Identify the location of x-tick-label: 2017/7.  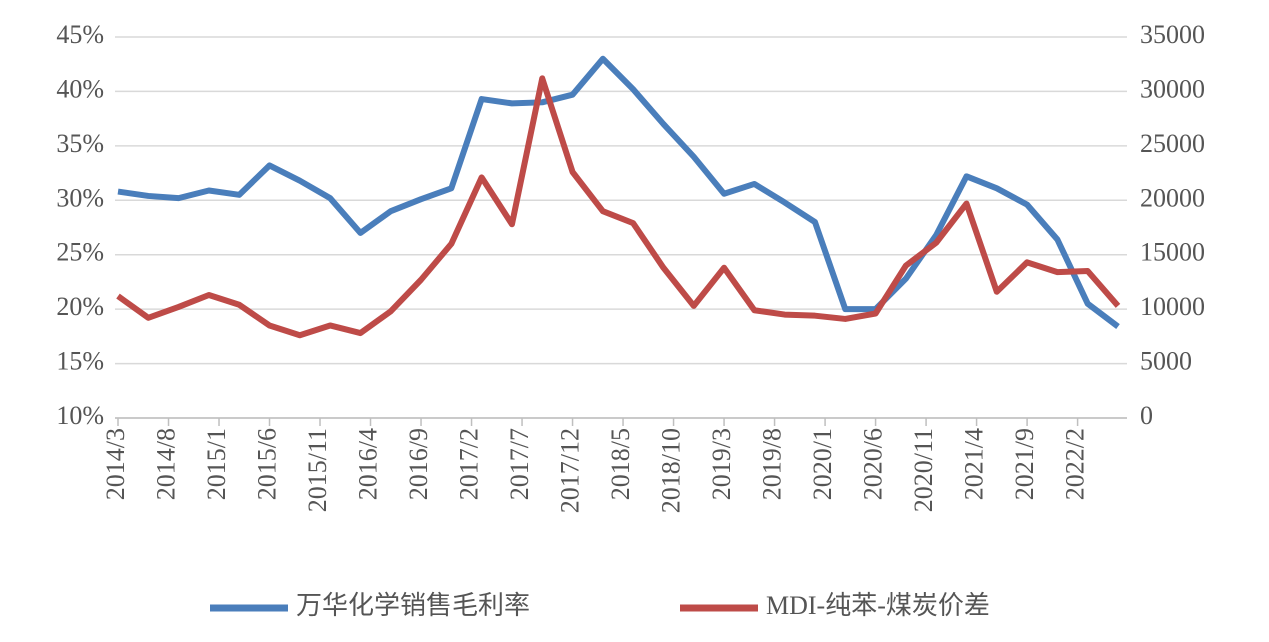
(519, 464).